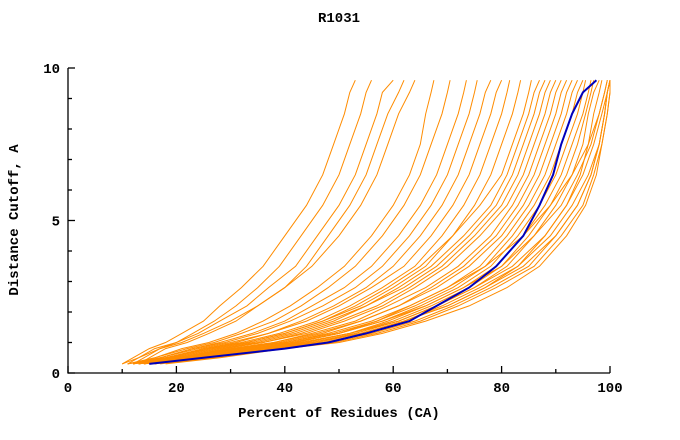  I want to click on x-tick-label: 0, so click(68, 389).